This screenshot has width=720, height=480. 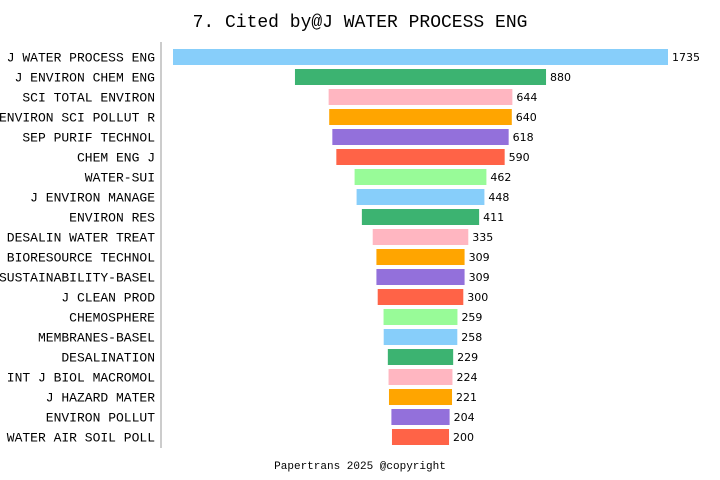 What do you see at coordinates (100, 397) in the screenshot?
I see `y-tick-label: J HAZARD MATER` at bounding box center [100, 397].